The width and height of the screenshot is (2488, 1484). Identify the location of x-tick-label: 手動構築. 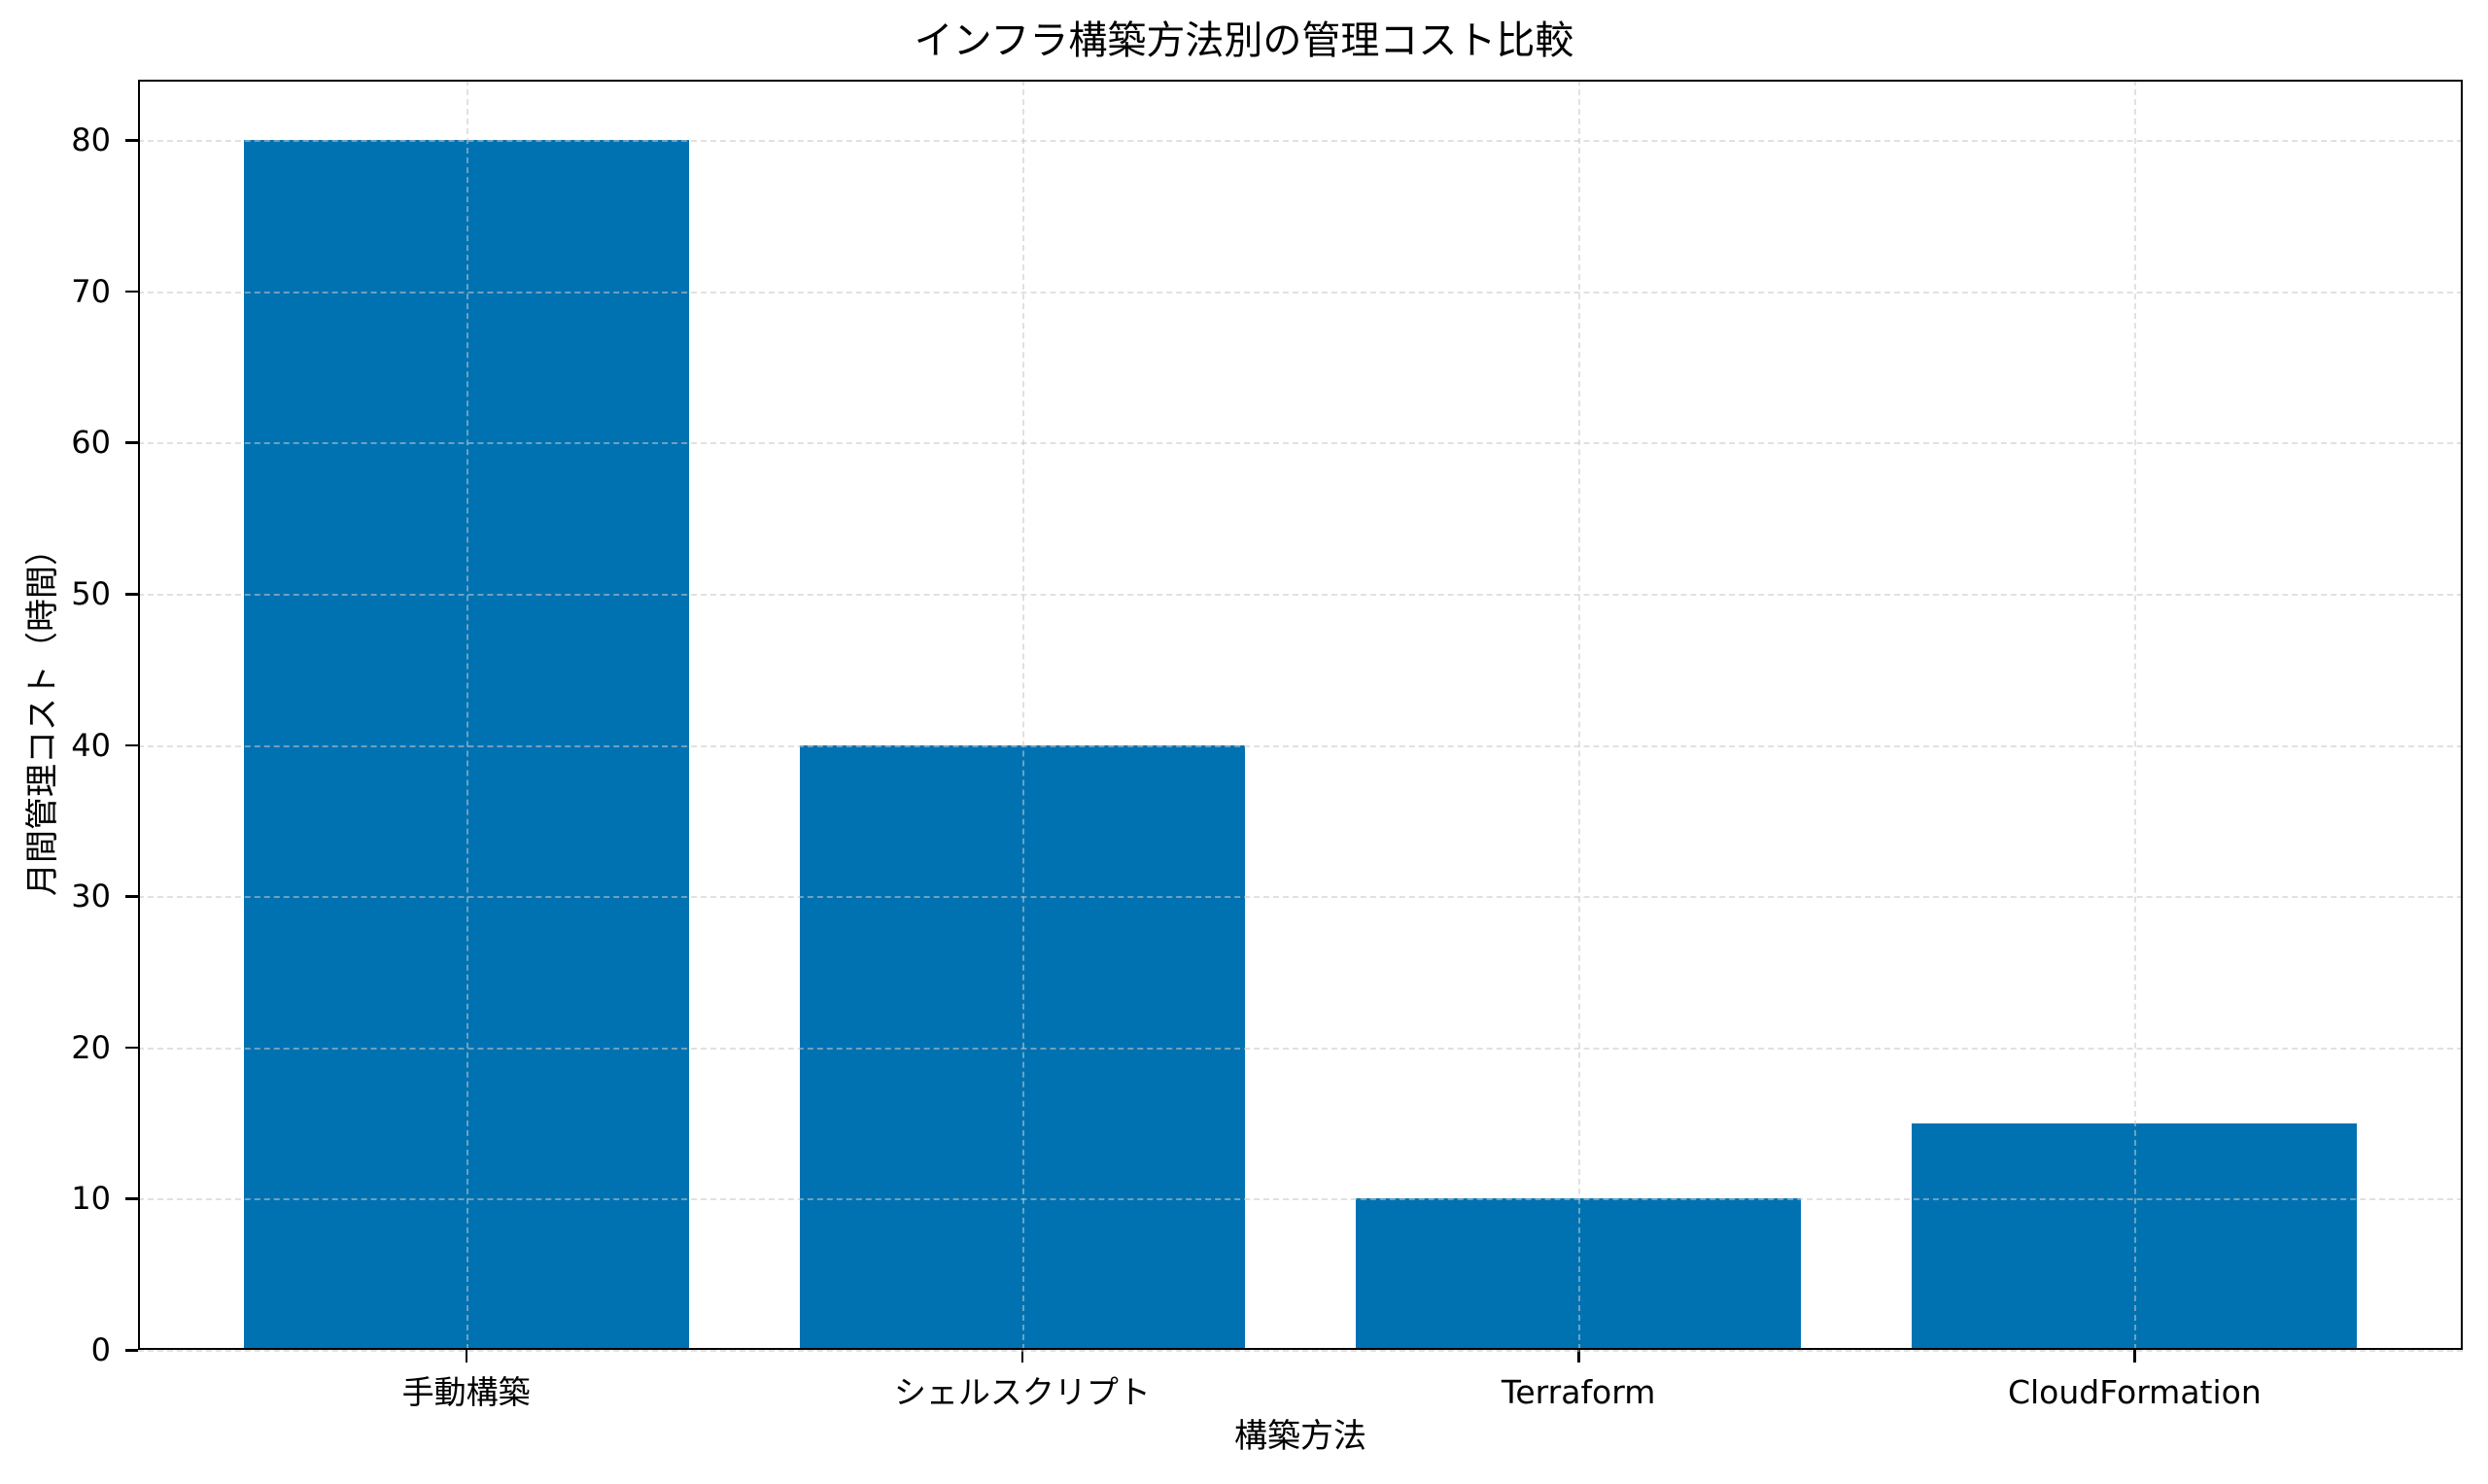
(466, 1392).